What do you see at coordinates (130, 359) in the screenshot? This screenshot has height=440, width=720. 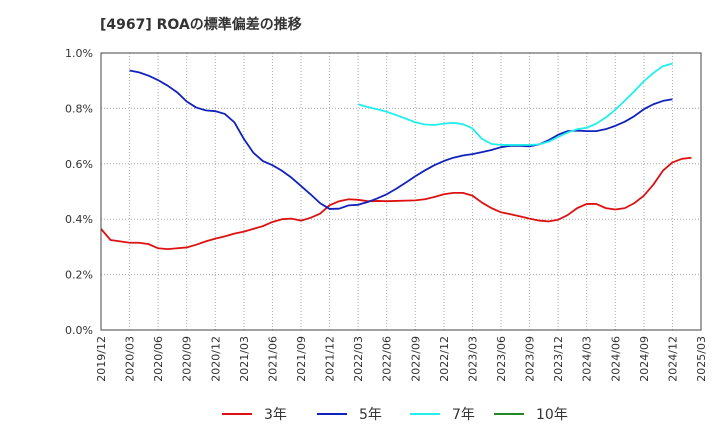 I see `x-tick-label: 2020/03` at bounding box center [130, 359].